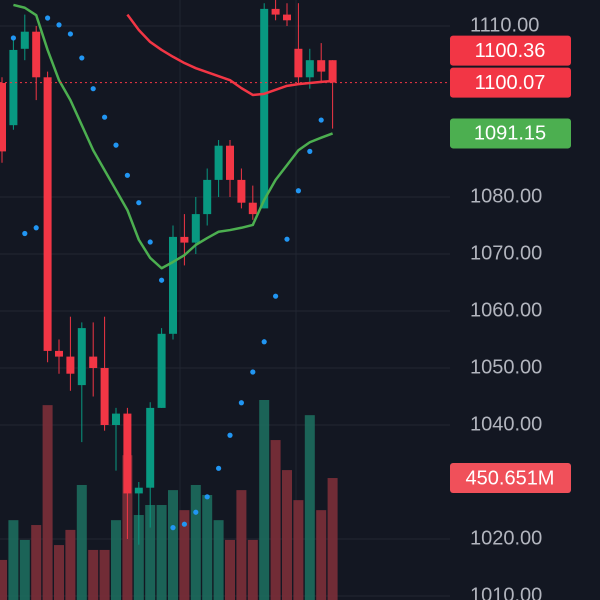 The width and height of the screenshot is (600, 600). I want to click on ma-price-label: 1091.15, so click(510, 134).